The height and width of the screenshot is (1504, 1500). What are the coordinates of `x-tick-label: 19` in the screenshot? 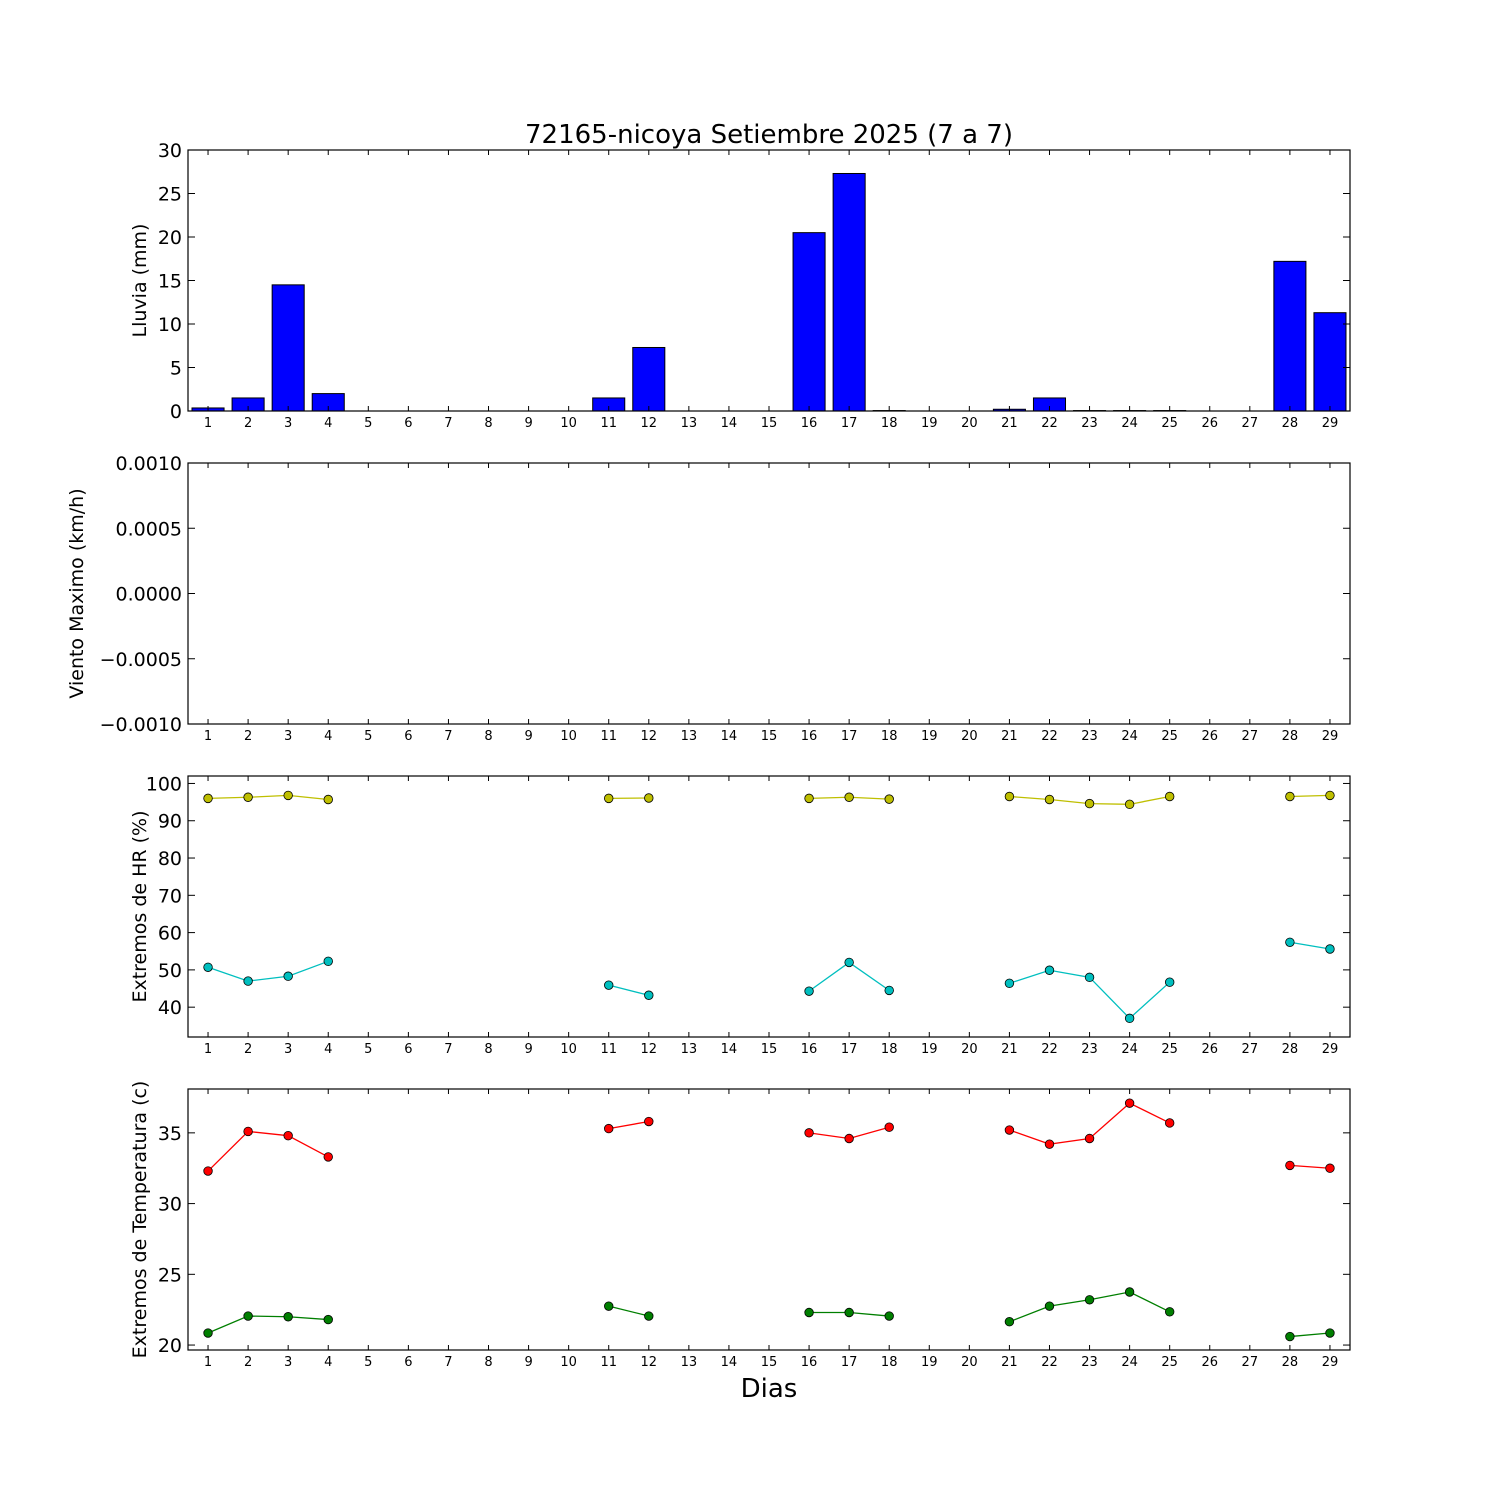 It's located at (929, 1049).